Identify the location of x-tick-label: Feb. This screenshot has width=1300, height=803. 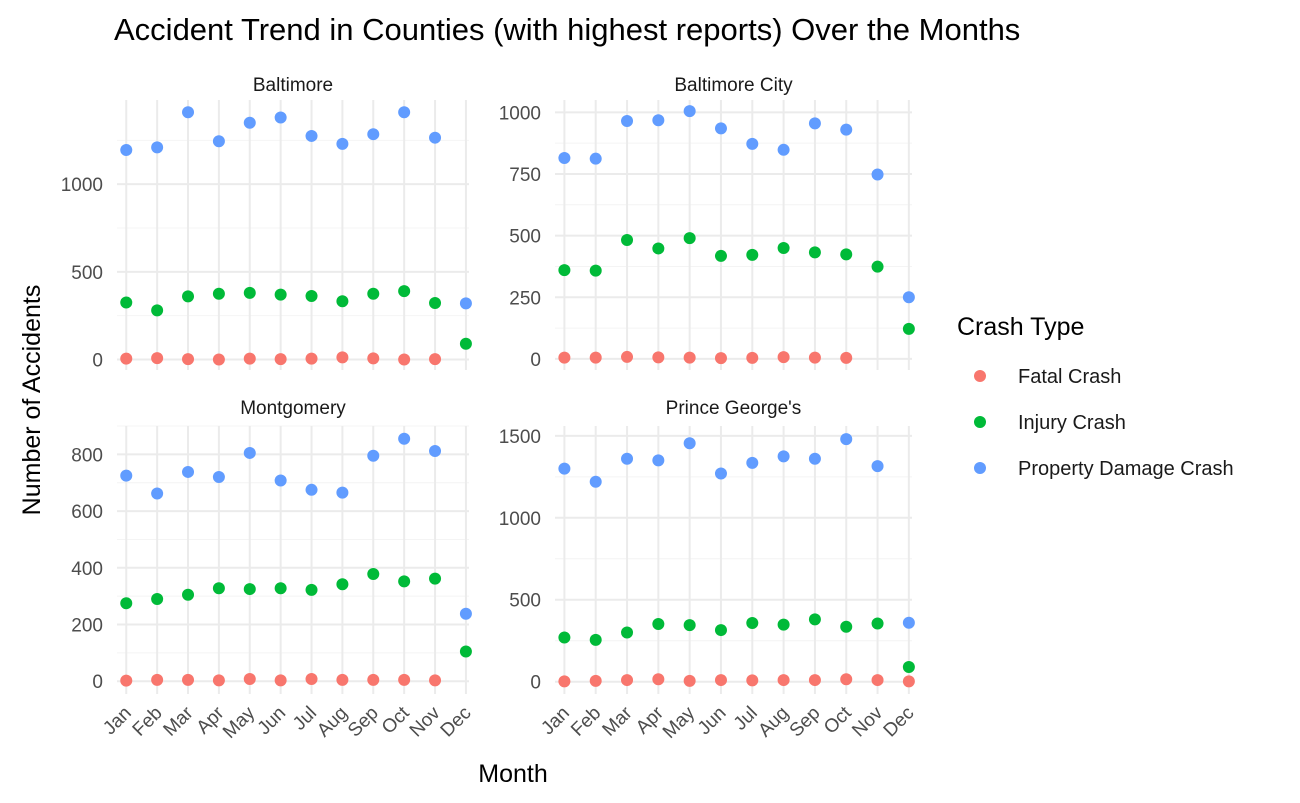
(148, 722).